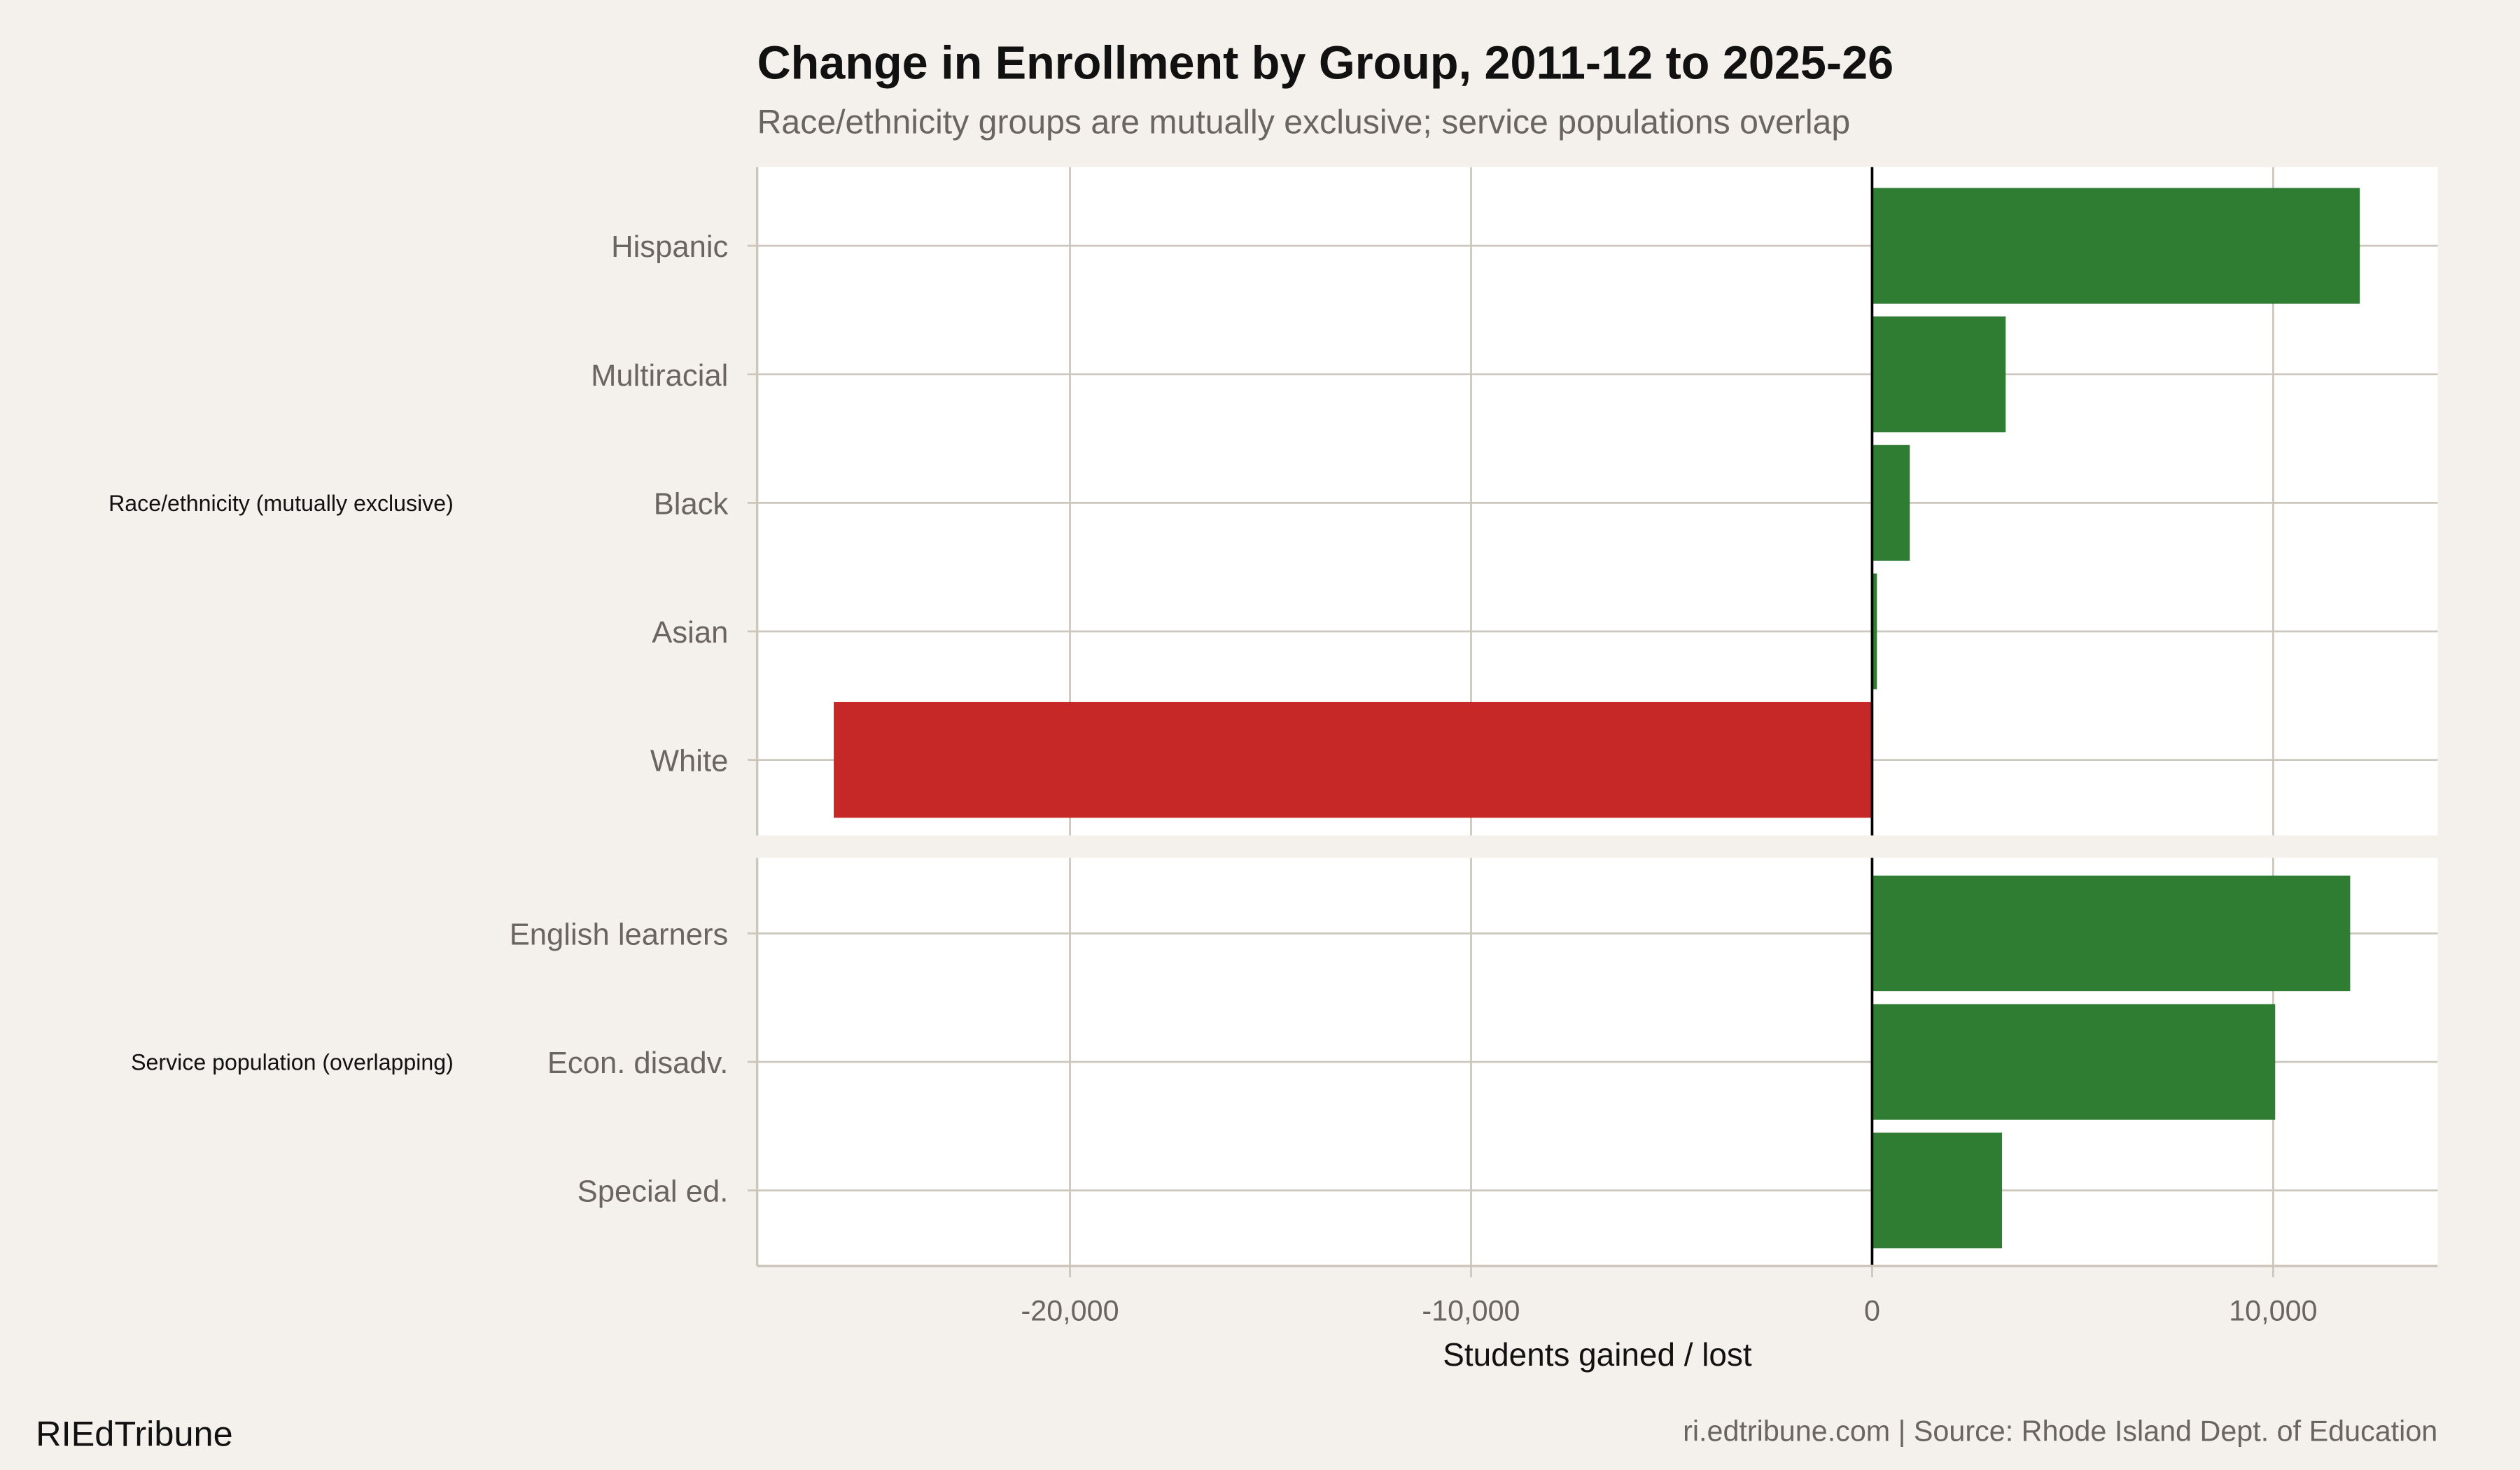 The image size is (2520, 1470). What do you see at coordinates (292, 1062) in the screenshot?
I see `panel-label: Service population (overlapping)` at bounding box center [292, 1062].